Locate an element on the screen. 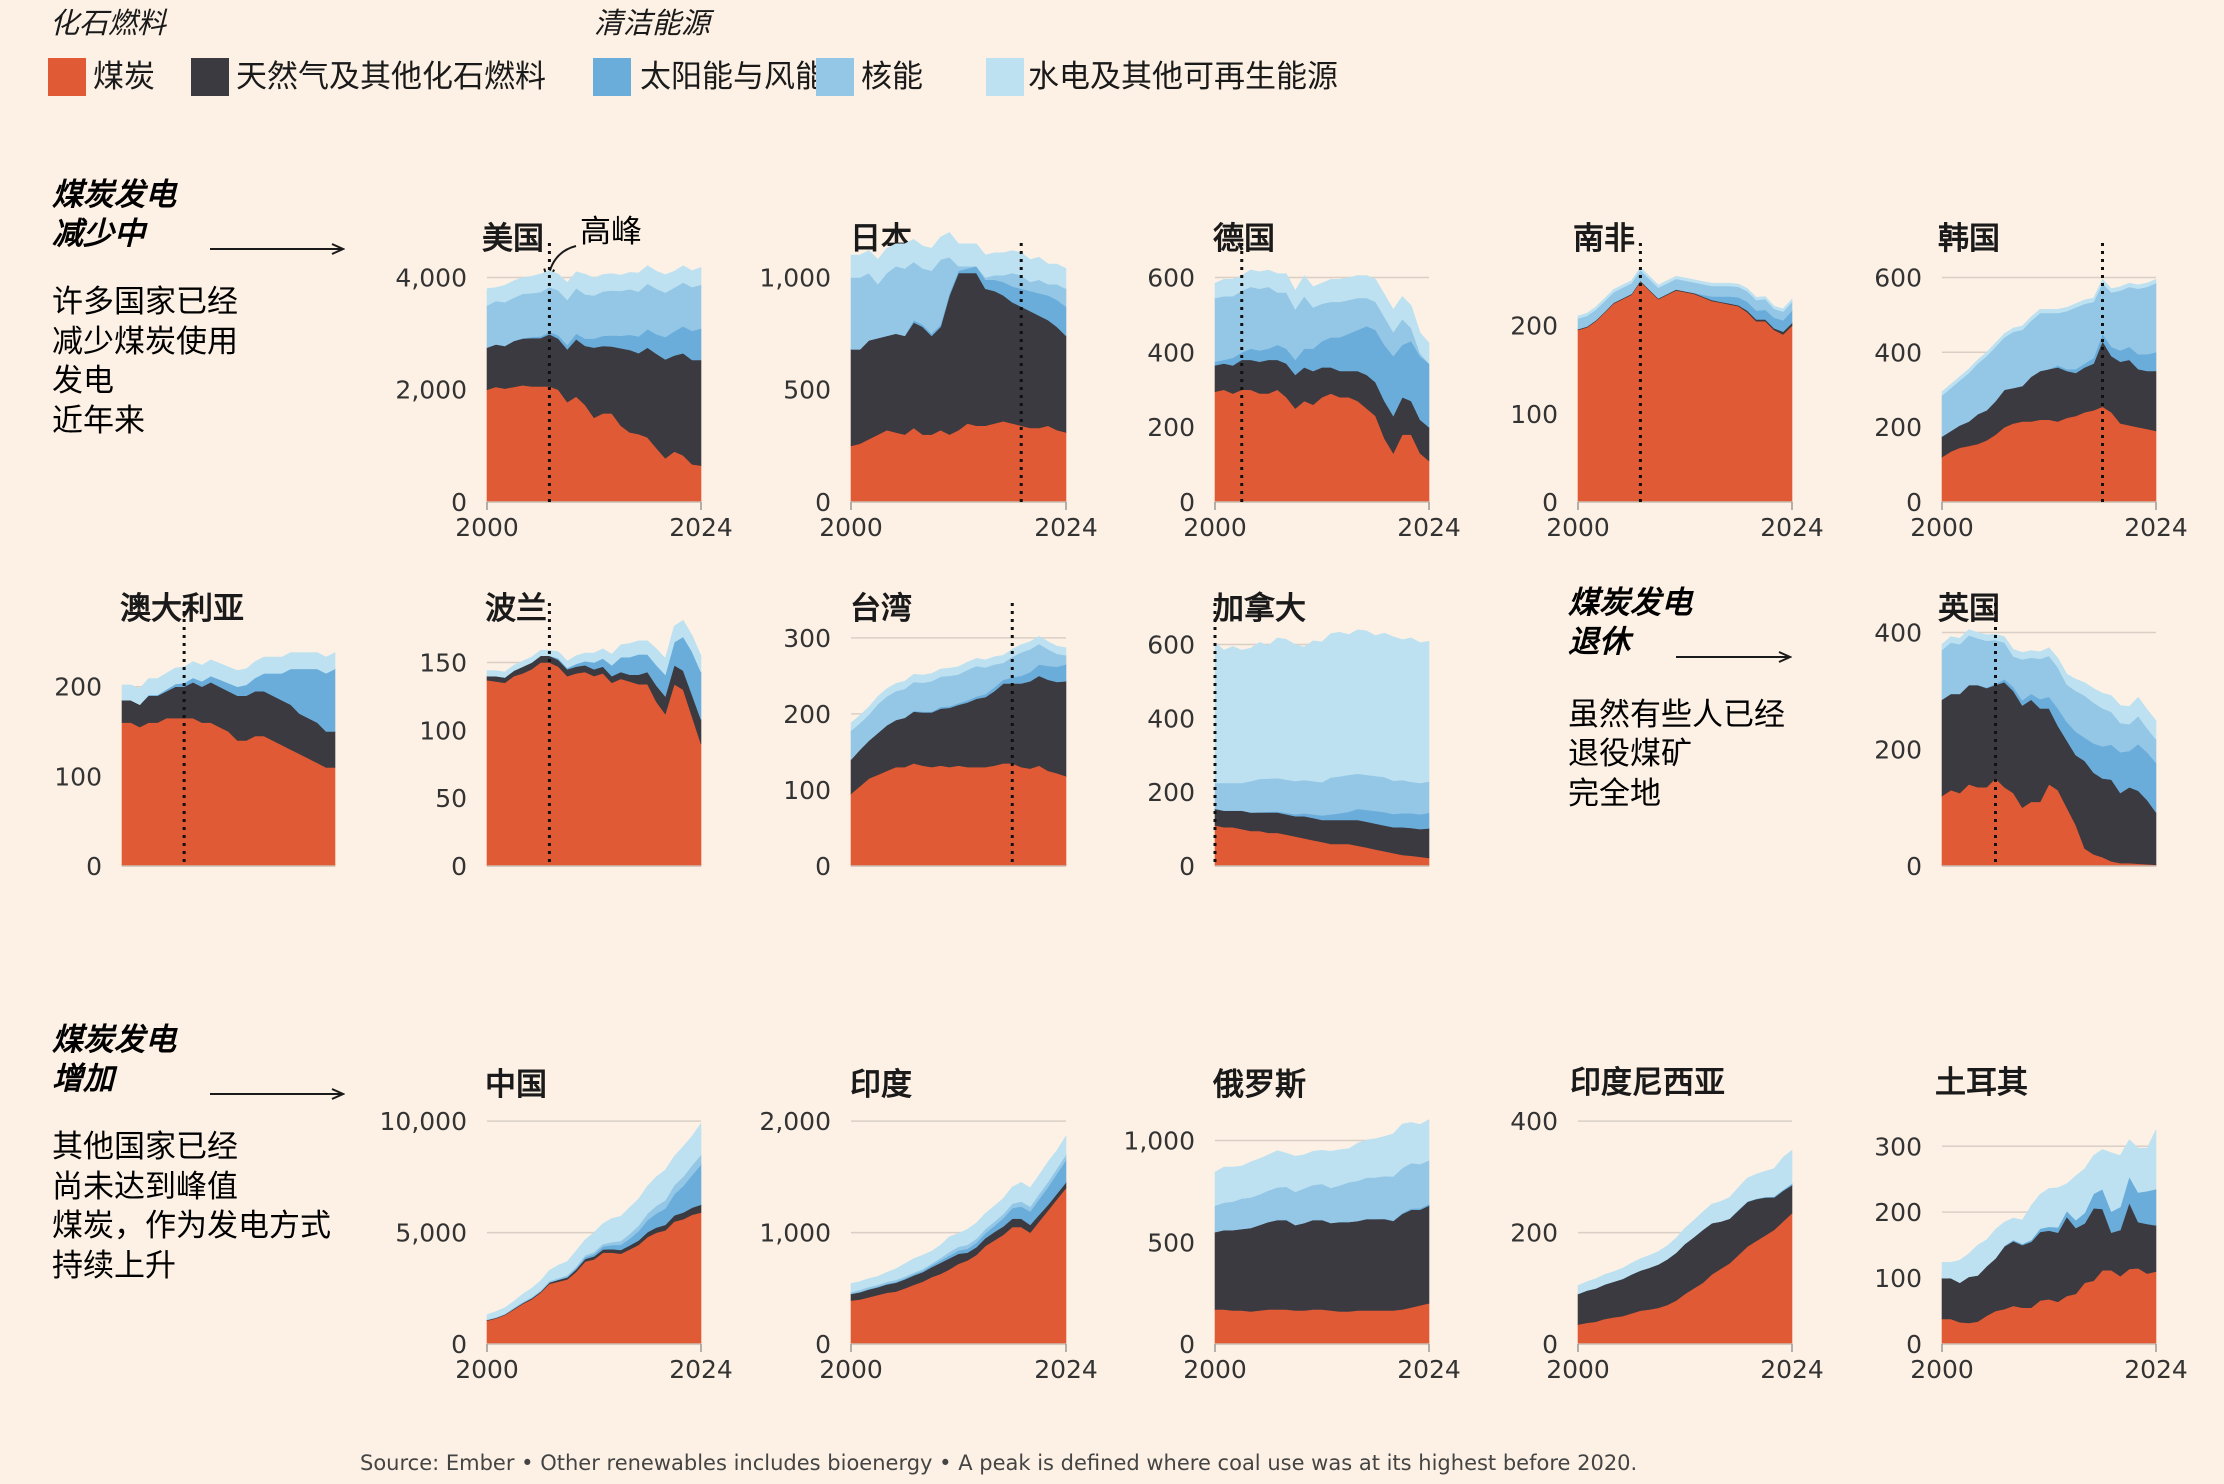 The width and height of the screenshot is (2224, 1484). peak-callout: 高峰 is located at coordinates (595, 247).